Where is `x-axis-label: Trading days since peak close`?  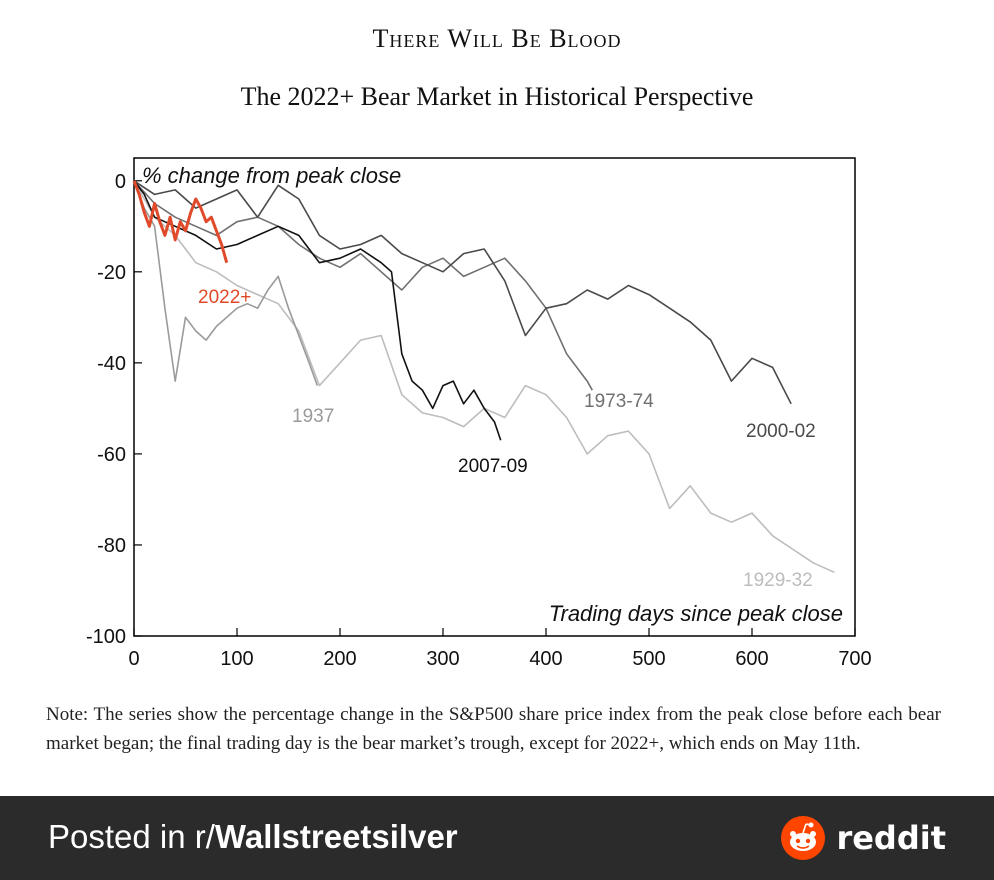
x-axis-label: Trading days since peak close is located at coordinates (696, 613).